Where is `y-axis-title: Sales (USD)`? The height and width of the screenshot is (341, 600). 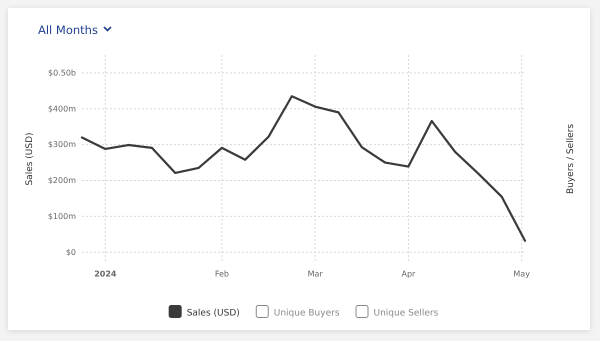 y-axis-title: Sales (USD) is located at coordinates (30, 159).